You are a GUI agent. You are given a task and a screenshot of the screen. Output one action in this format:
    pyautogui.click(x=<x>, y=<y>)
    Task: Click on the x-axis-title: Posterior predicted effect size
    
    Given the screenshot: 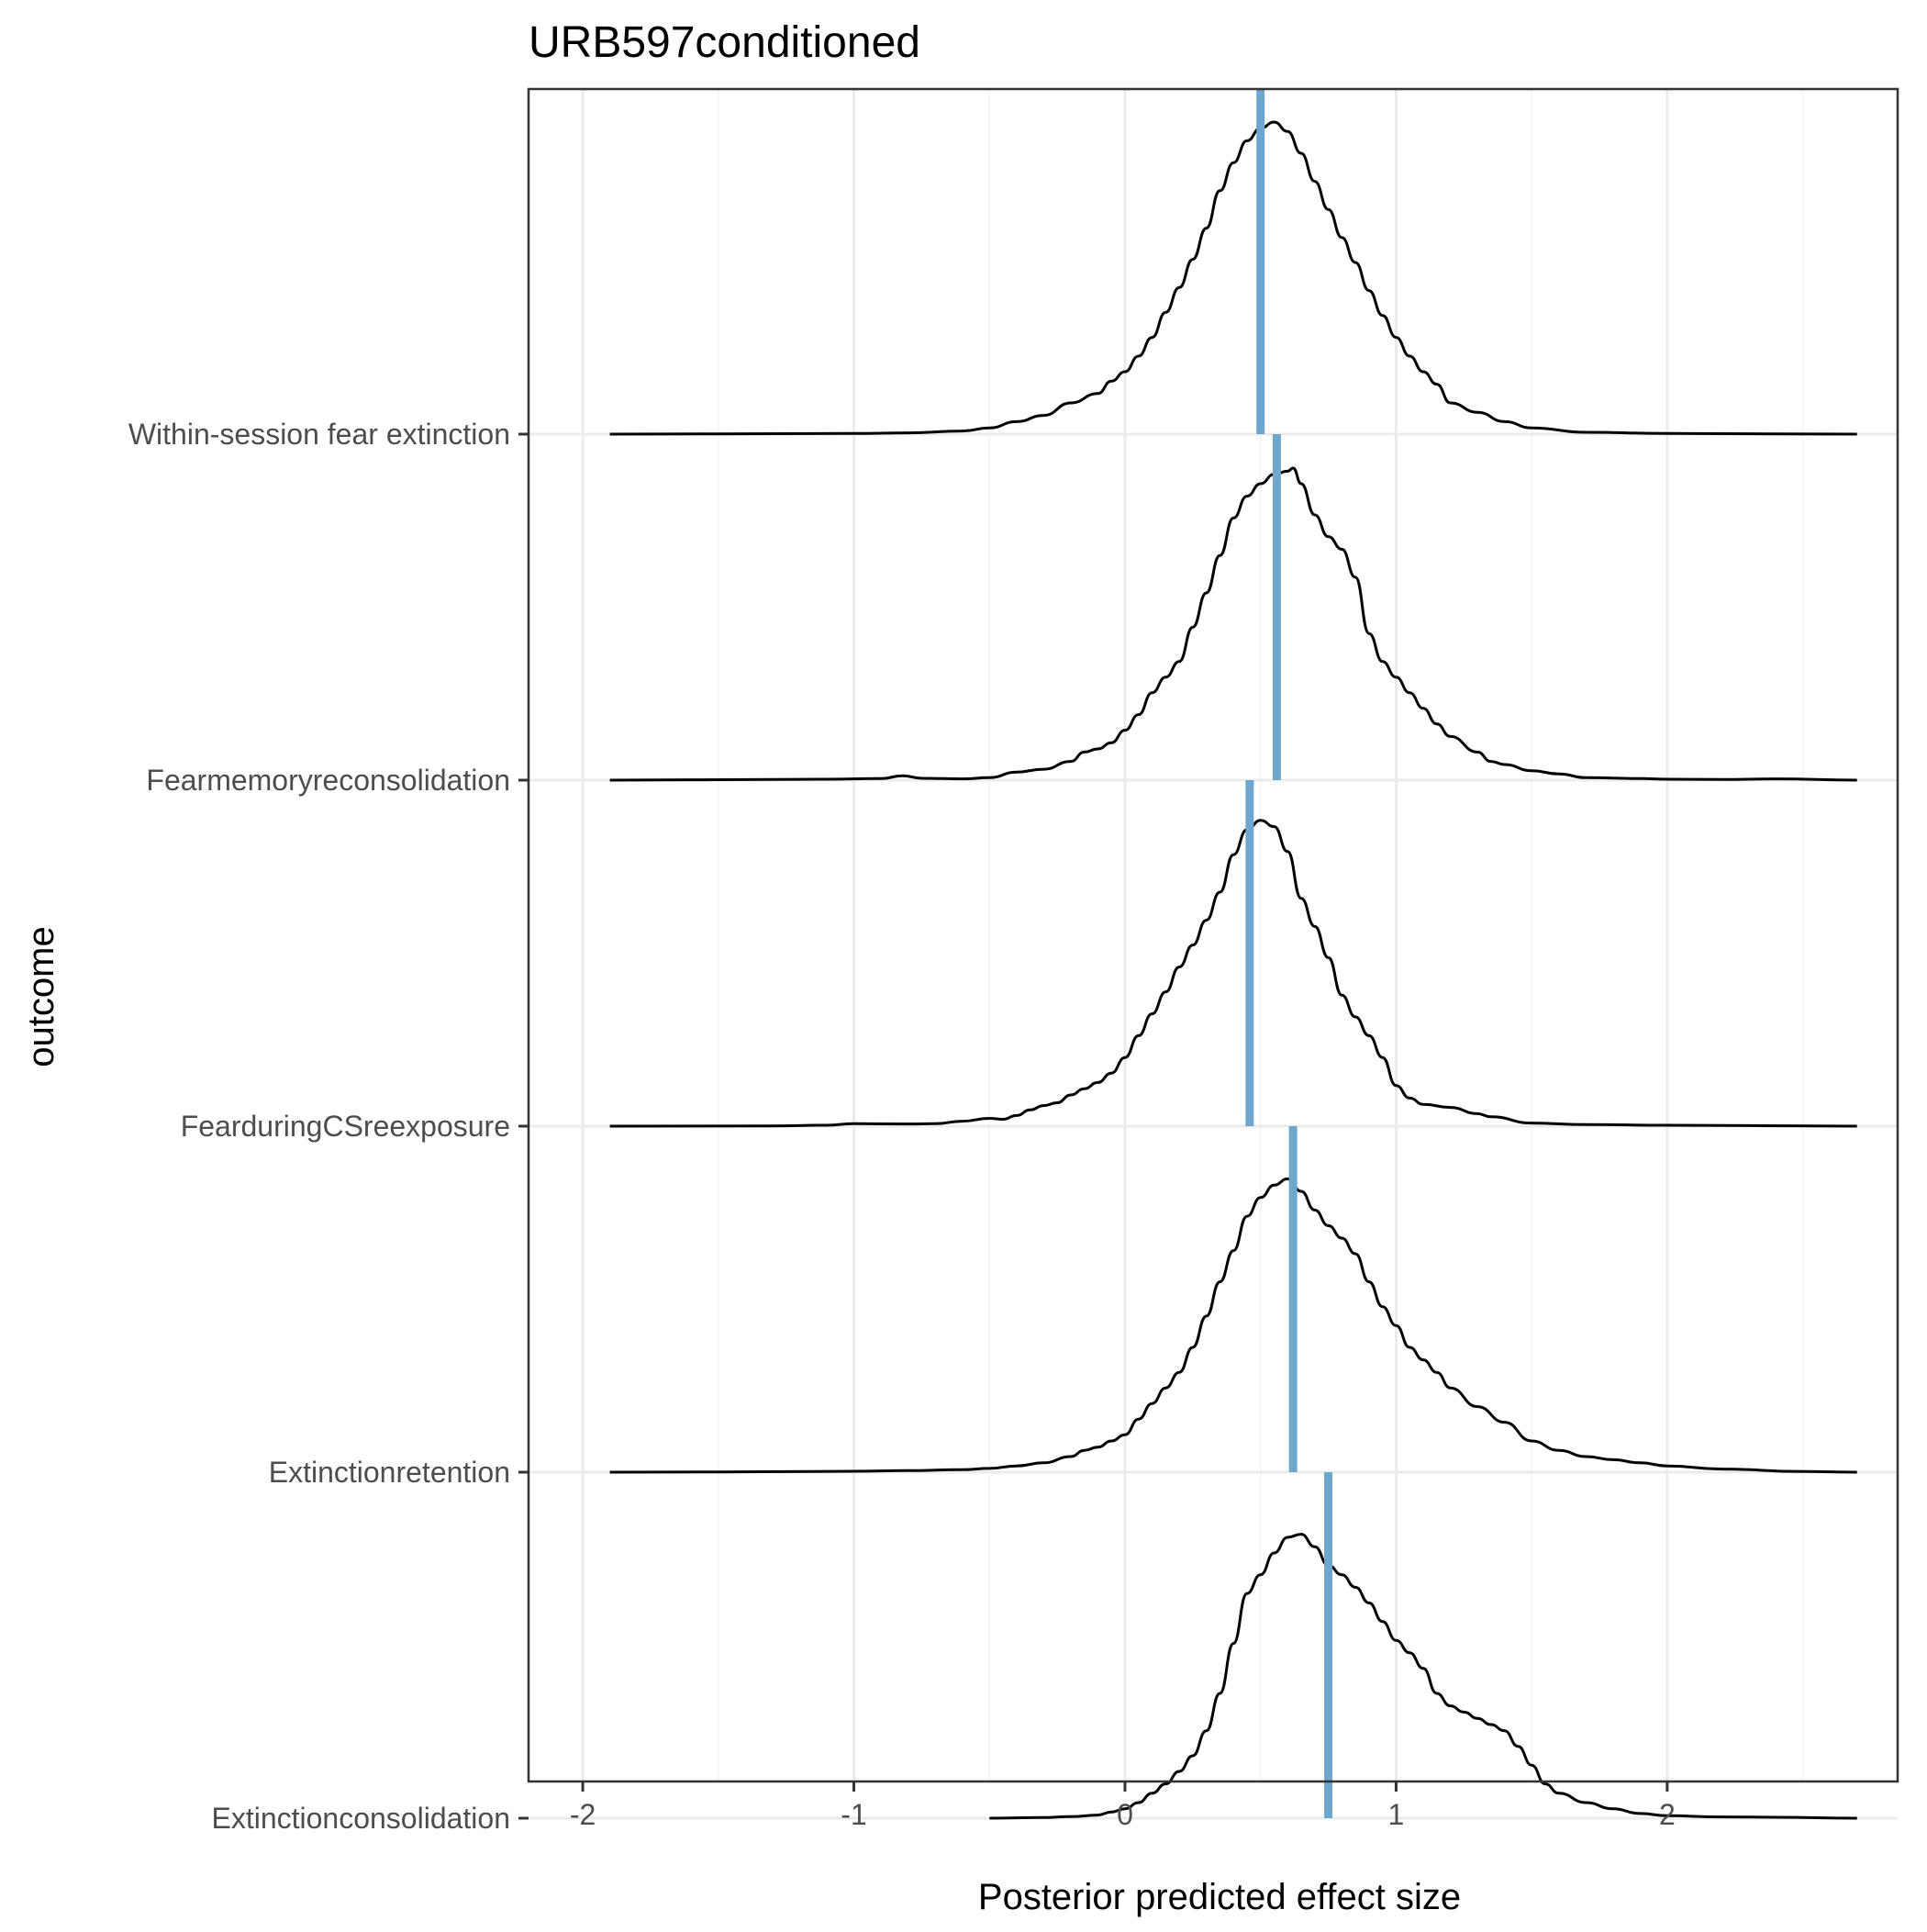 What is the action you would take?
    pyautogui.click(x=1219, y=1897)
    